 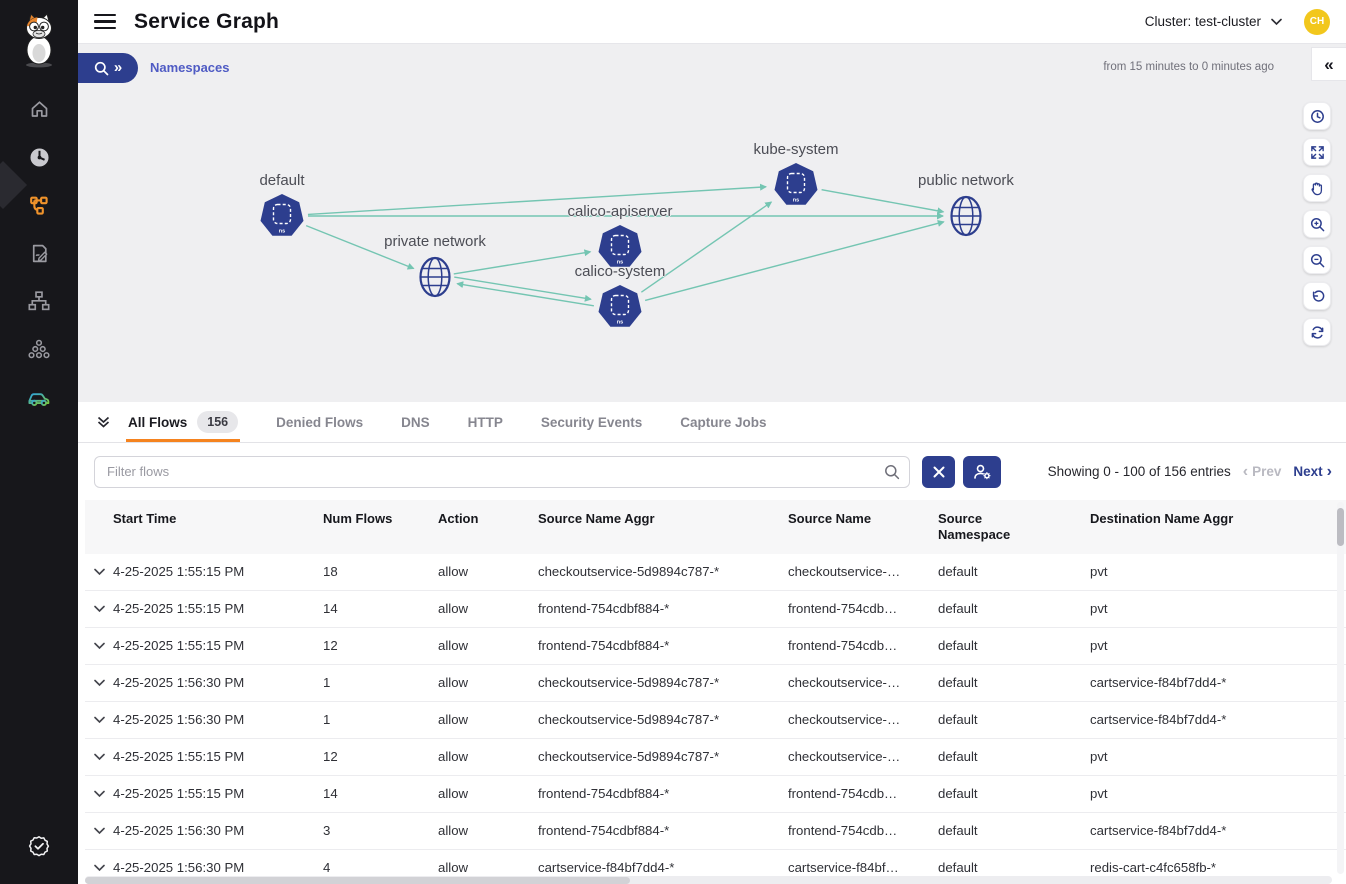 I want to click on collapse-flows-button, so click(x=103, y=422).